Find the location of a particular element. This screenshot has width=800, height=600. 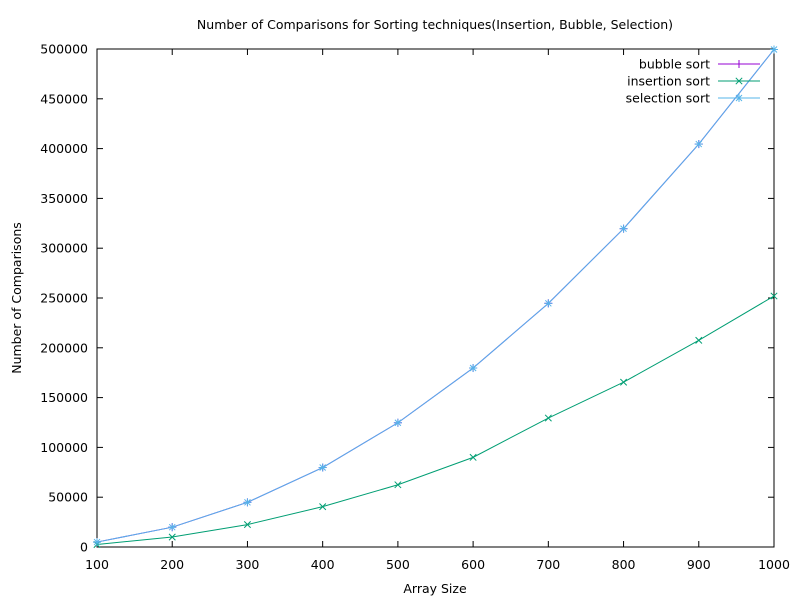

x-axis-label: Array Size is located at coordinates (435, 588).